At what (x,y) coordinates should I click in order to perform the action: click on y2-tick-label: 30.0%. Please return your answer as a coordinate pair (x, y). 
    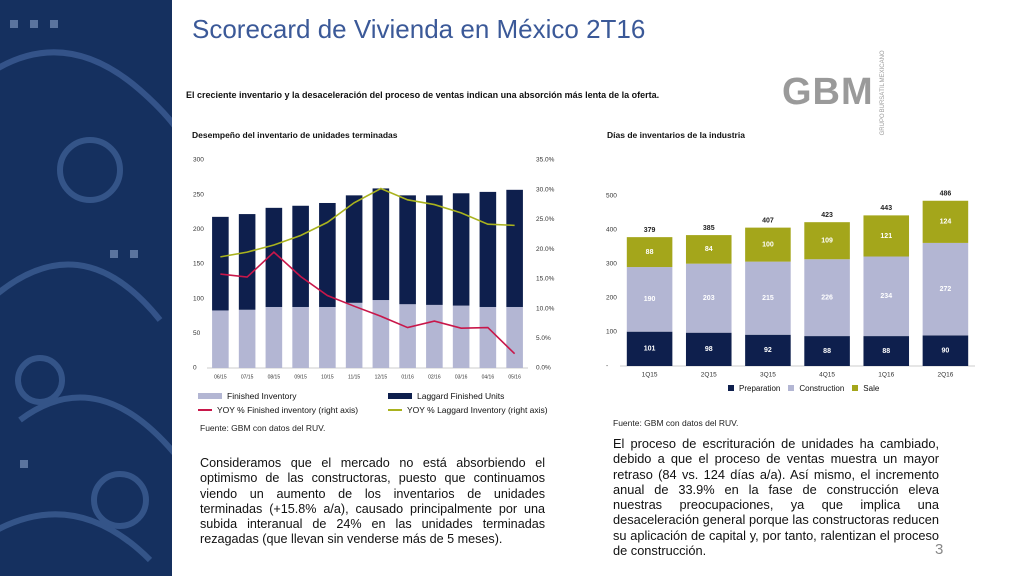
    Looking at the image, I should click on (545, 189).